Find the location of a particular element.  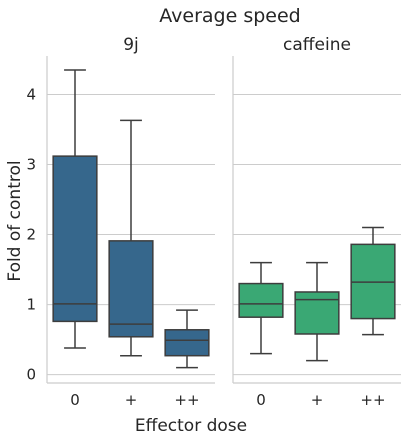

panel-title: caffeine is located at coordinates (317, 45).